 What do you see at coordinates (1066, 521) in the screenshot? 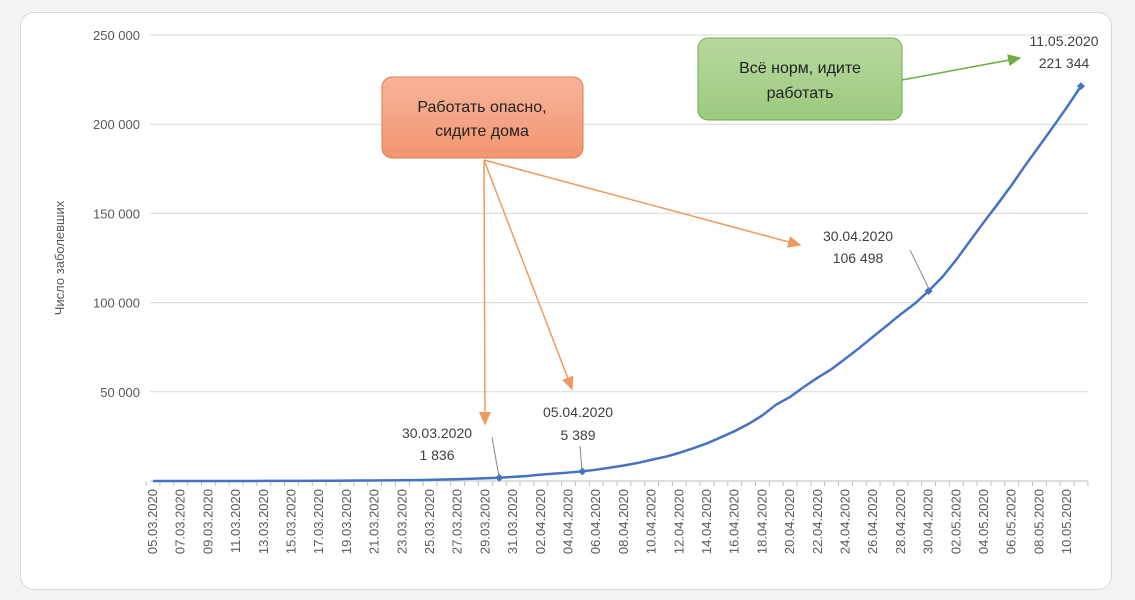
I see `x-tick-label: 10.05.2020` at bounding box center [1066, 521].